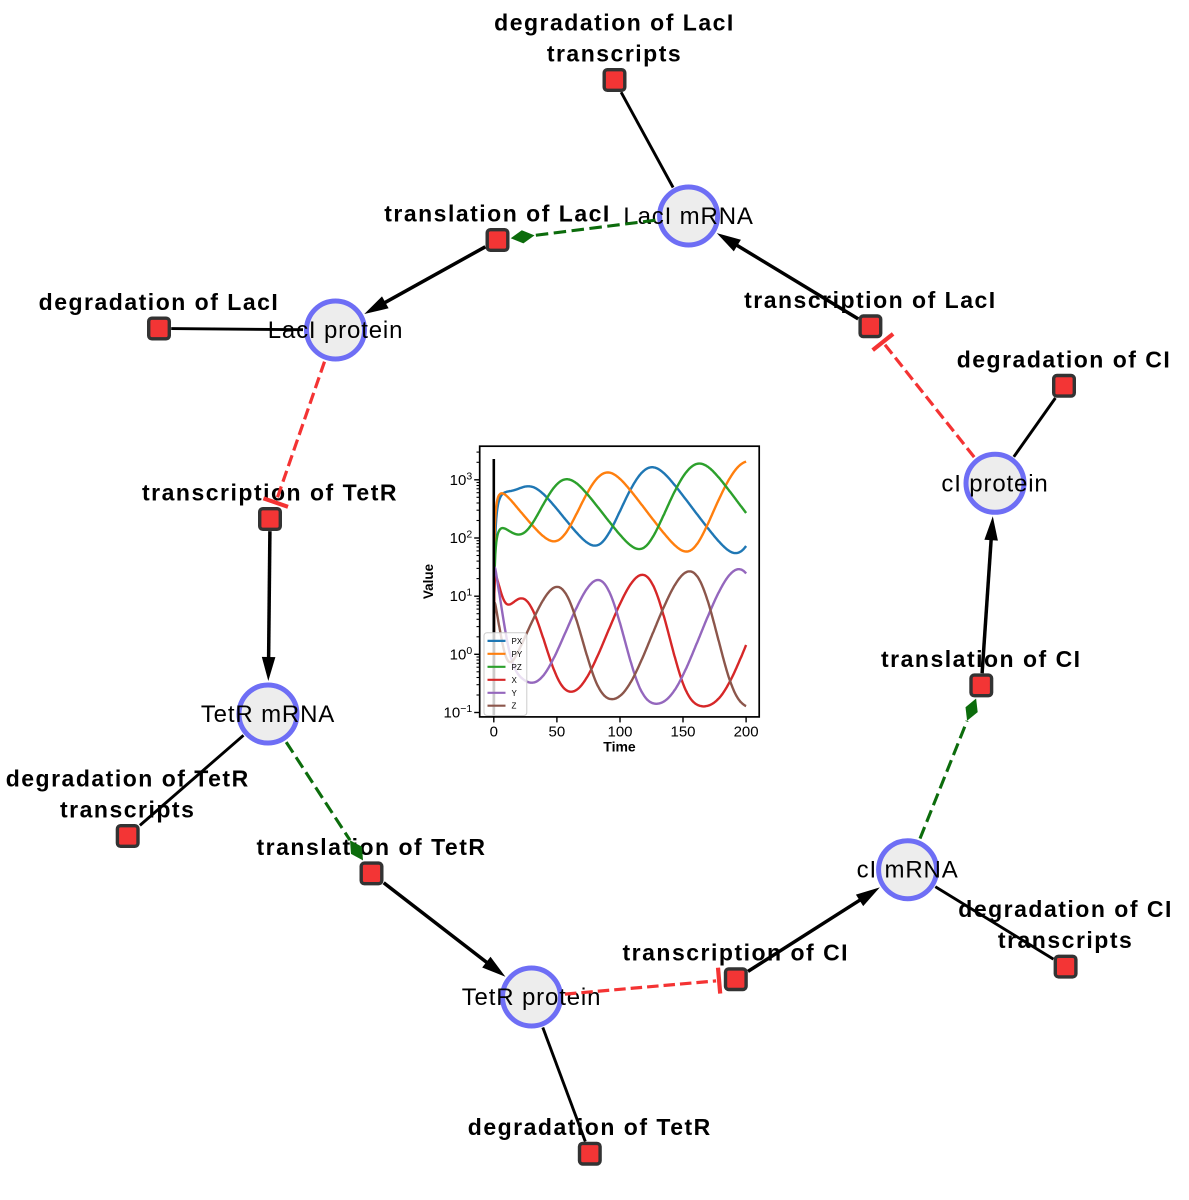  What do you see at coordinates (532, 997) in the screenshot?
I see `svg-text: TetR protein` at bounding box center [532, 997].